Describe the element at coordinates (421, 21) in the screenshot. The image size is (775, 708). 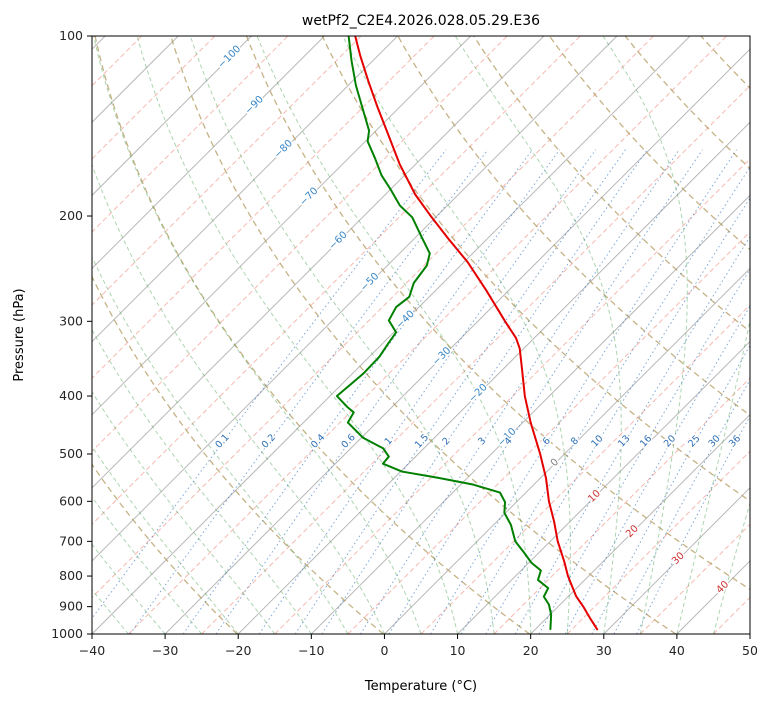
I see `chart-title: wetPf2_C2E4.2026.028.05.29.E36` at that location.